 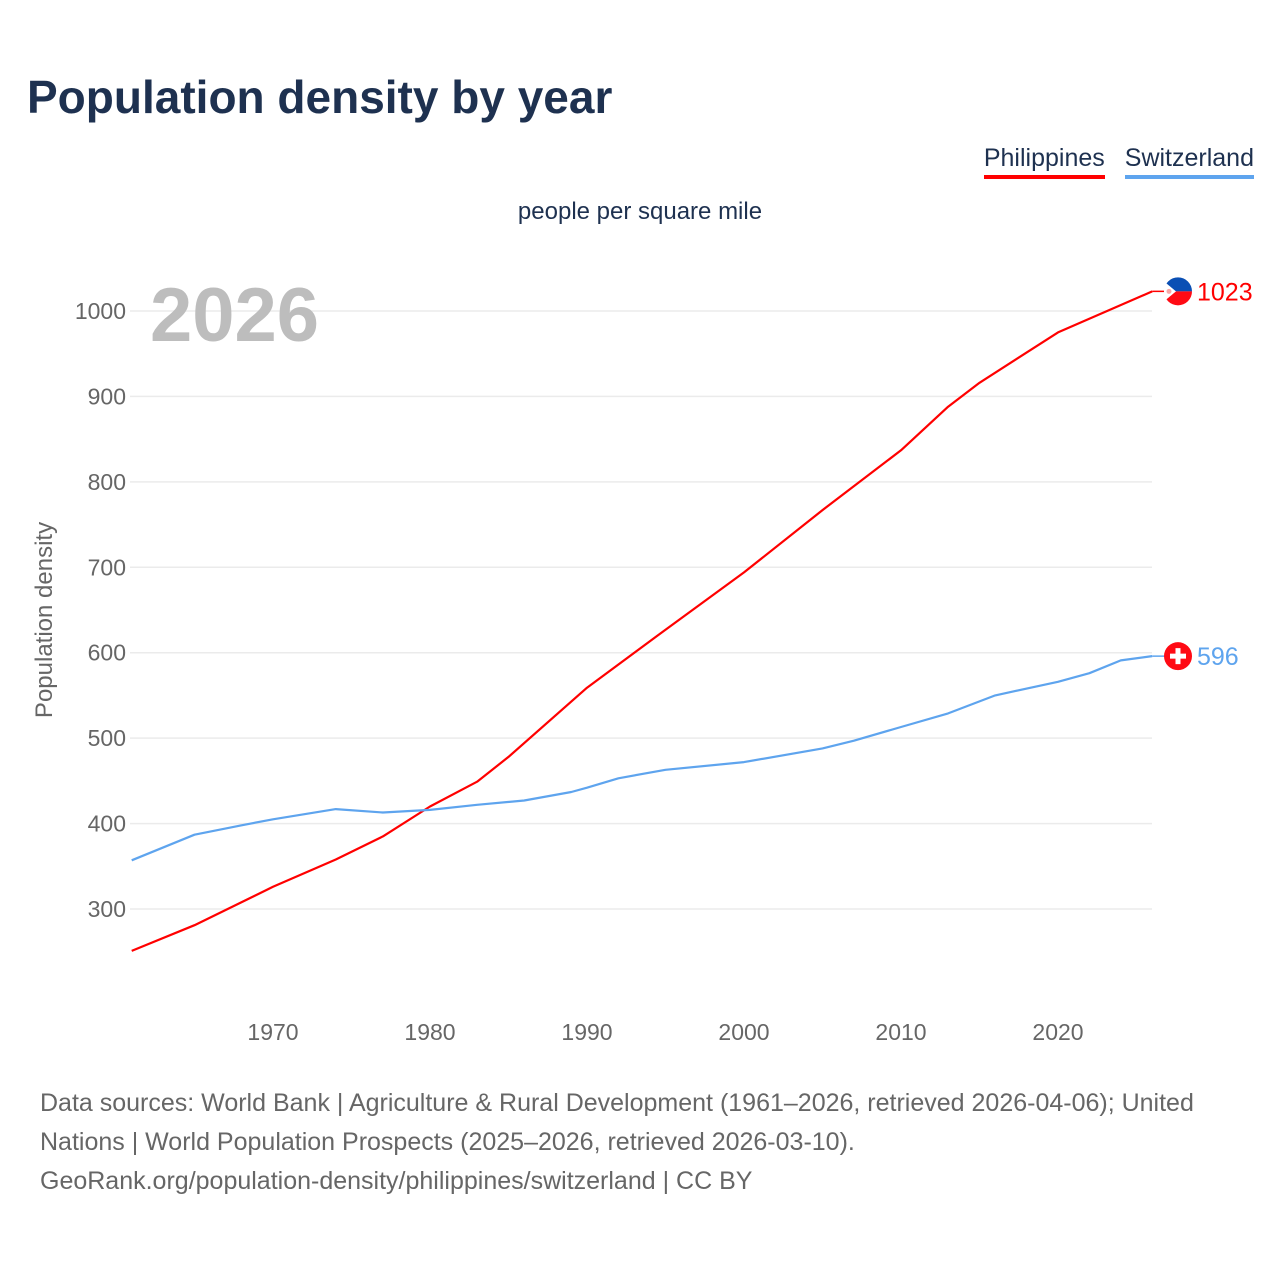 What do you see at coordinates (429, 1032) in the screenshot?
I see `x-tick-label: 1980` at bounding box center [429, 1032].